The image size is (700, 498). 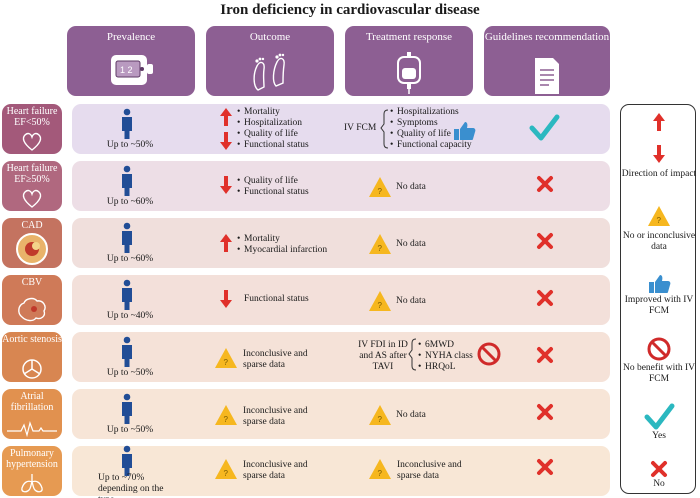 What do you see at coordinates (32, 282) in the screenshot?
I see `row-label-text: CBV` at bounding box center [32, 282].